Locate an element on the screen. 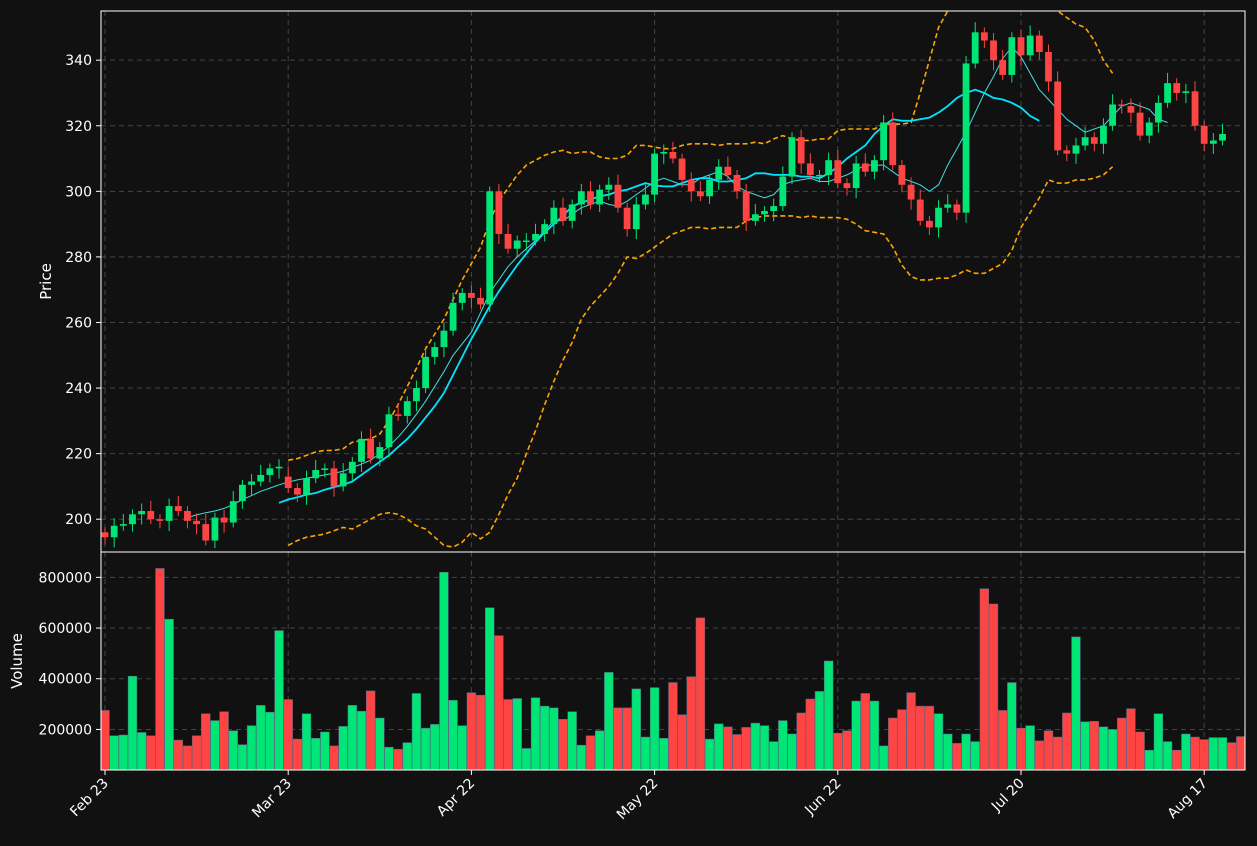 The image size is (1257, 846). price-tick-label: 320 is located at coordinates (78, 127).